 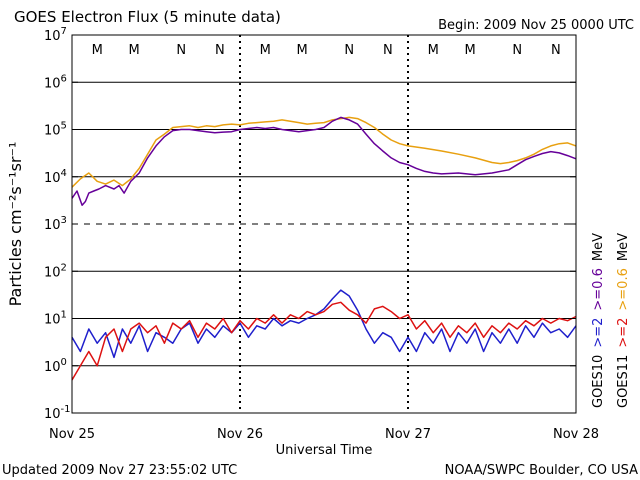 What do you see at coordinates (598, 320) in the screenshot?
I see `legend-goes10: GOES10>=2>=0.6MeV` at bounding box center [598, 320].